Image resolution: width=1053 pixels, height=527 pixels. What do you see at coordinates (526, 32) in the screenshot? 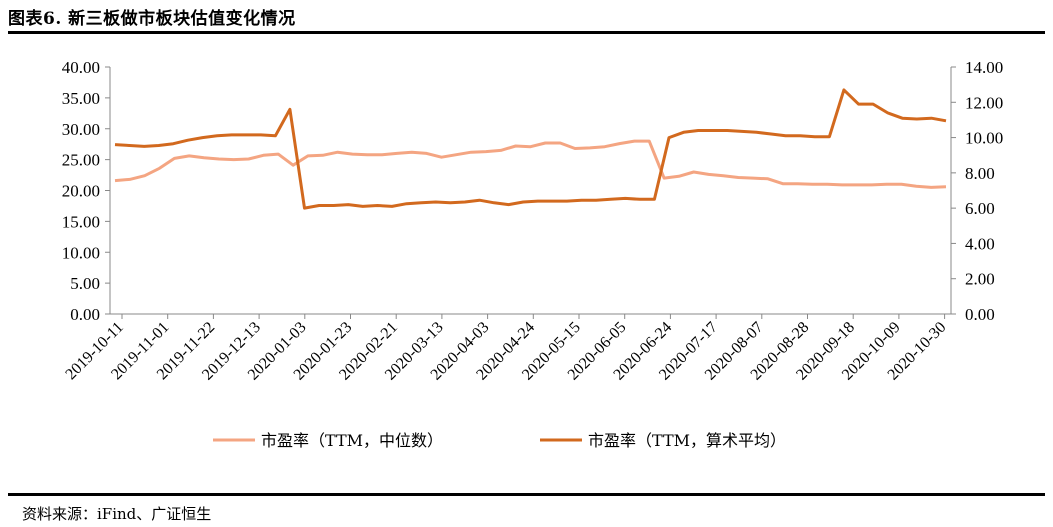
I see `top-rule` at bounding box center [526, 32].